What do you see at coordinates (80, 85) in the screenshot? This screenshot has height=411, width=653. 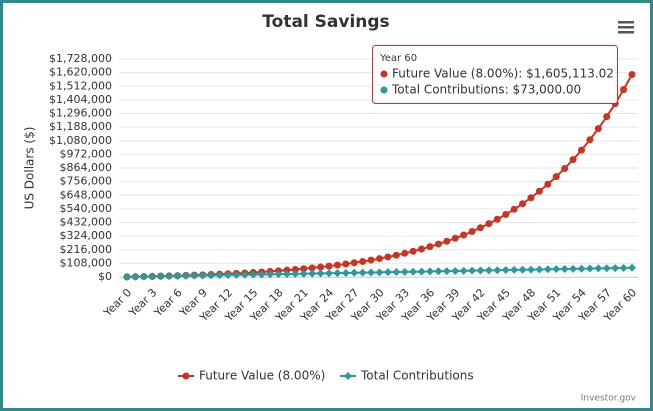 I see `y-tick-label: $1,512,000` at bounding box center [80, 85].